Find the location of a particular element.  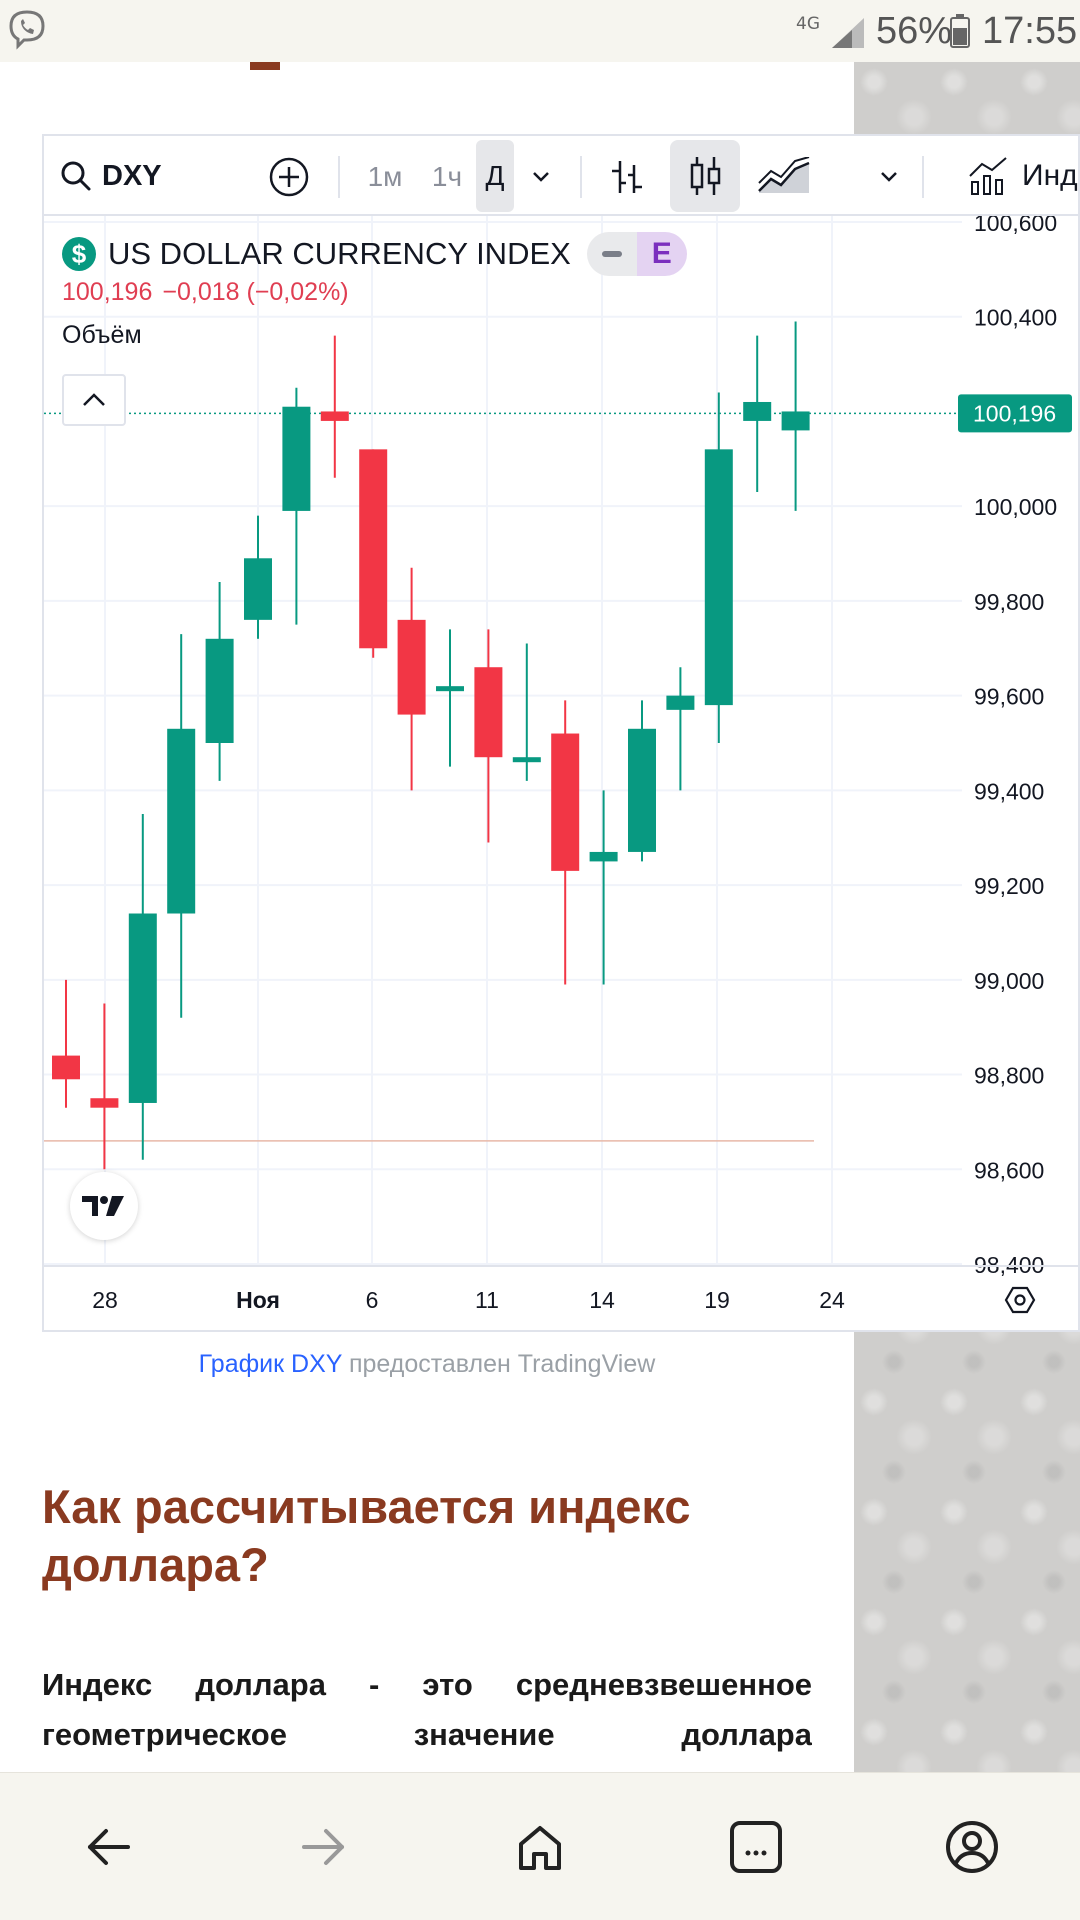

time-axis-label: 24 is located at coordinates (832, 1300).